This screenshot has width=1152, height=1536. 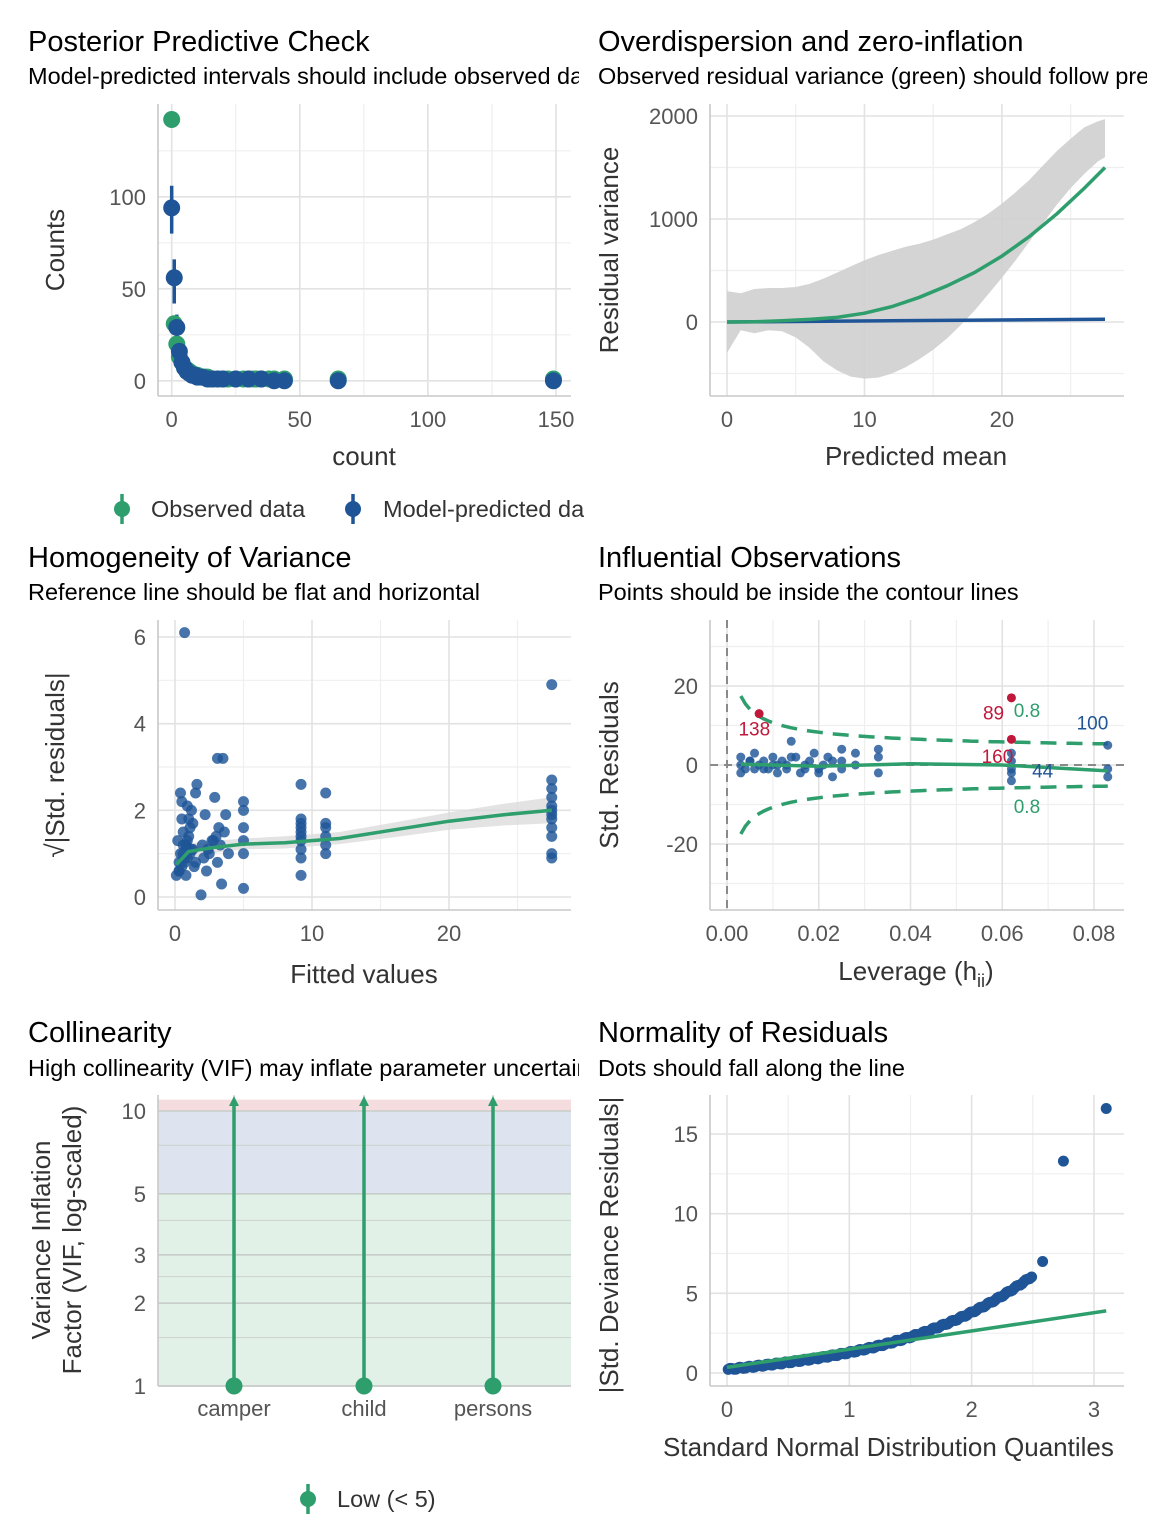 What do you see at coordinates (134, 289) in the screenshot?
I see `ppc-y-tick-label: 50` at bounding box center [134, 289].